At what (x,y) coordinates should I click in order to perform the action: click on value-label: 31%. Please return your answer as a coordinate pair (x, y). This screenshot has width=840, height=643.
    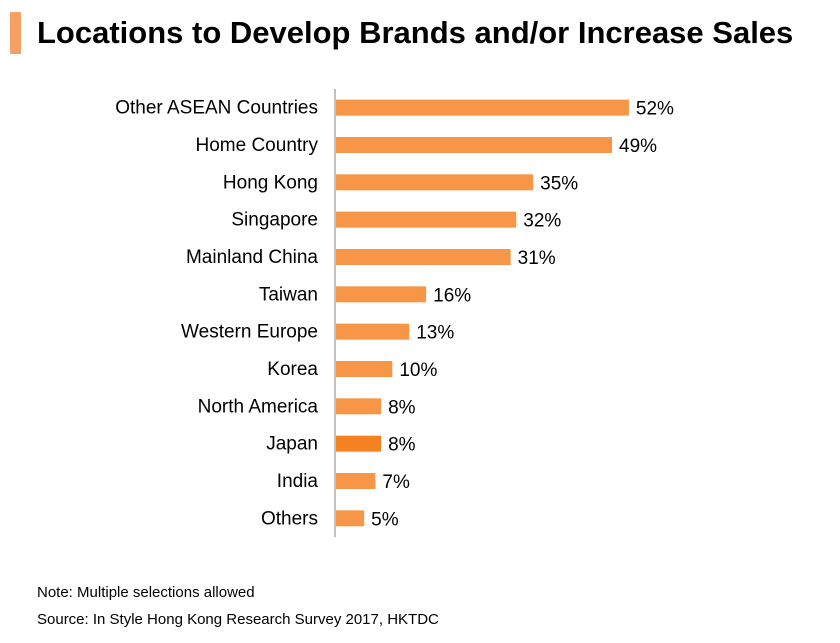
    Looking at the image, I should click on (537, 258).